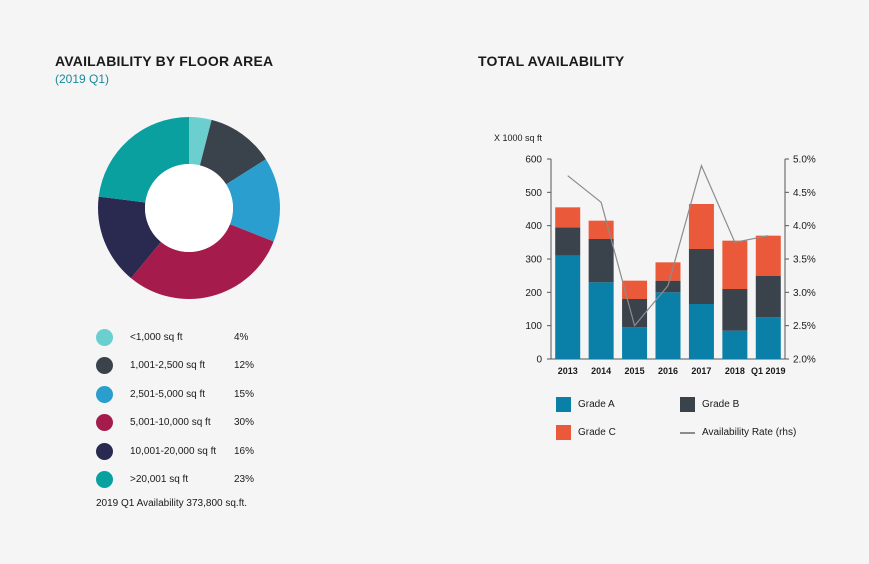  I want to click on grade-b-swatch, so click(687, 404).